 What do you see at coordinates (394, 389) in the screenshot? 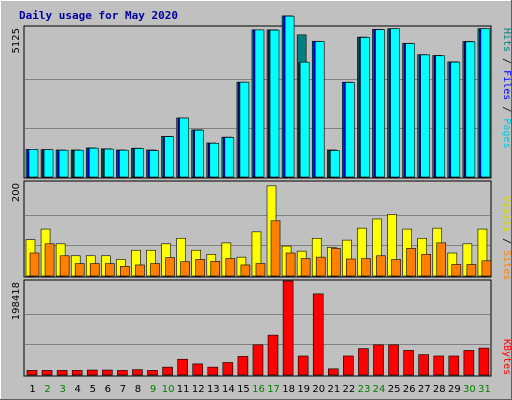
I see `day-label-25: 25` at bounding box center [394, 389].